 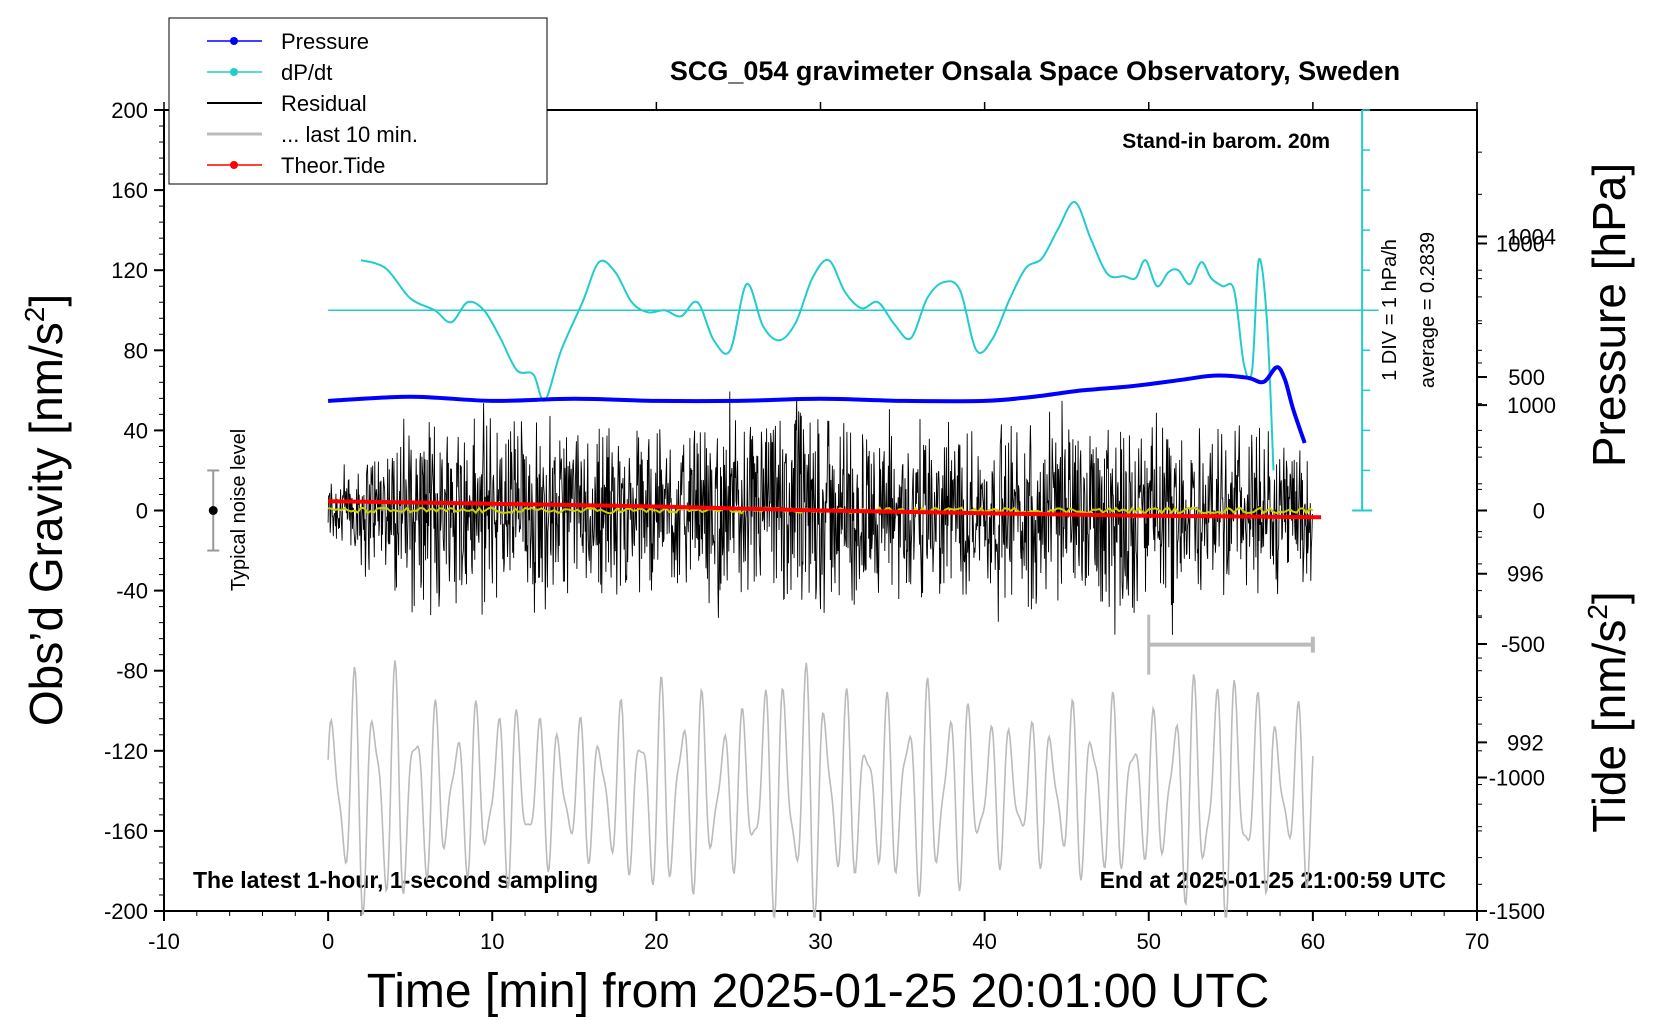 I want to click on legend-label: dP/dt, so click(x=306, y=72).